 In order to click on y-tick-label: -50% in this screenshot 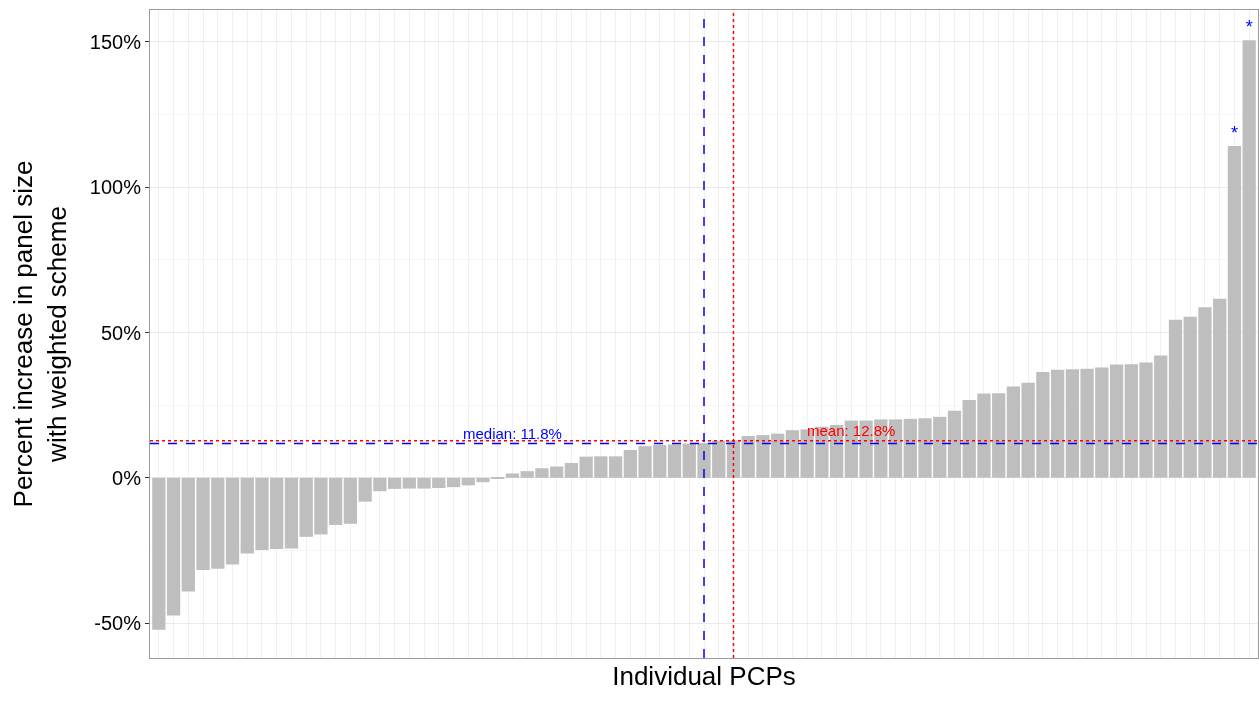, I will do `click(118, 623)`.